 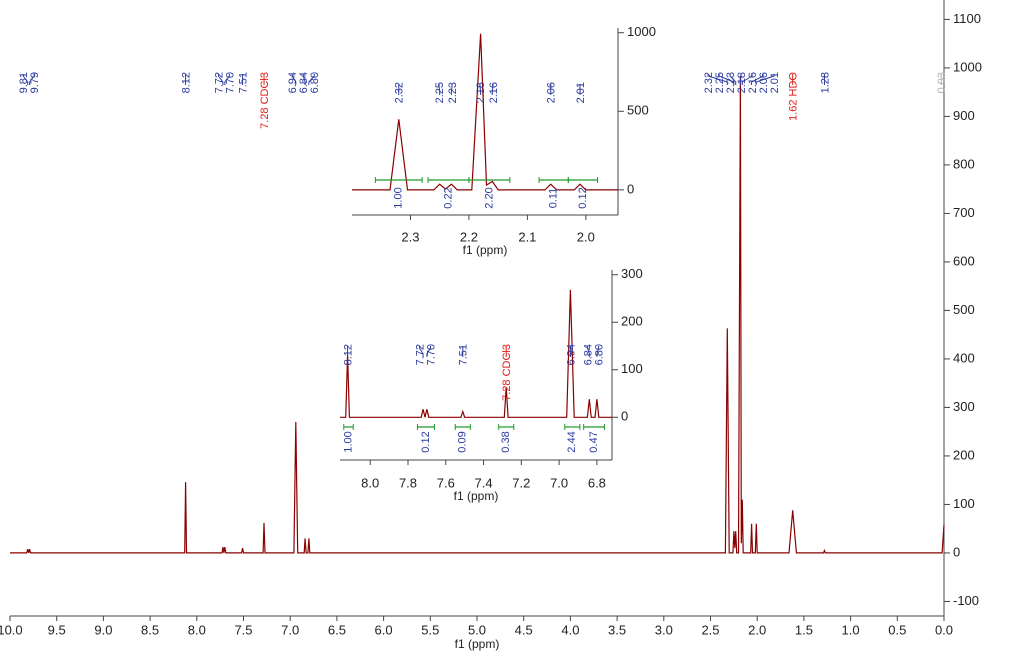 What do you see at coordinates (967, 18) in the screenshot?
I see `y-tick-label: 1100` at bounding box center [967, 18].